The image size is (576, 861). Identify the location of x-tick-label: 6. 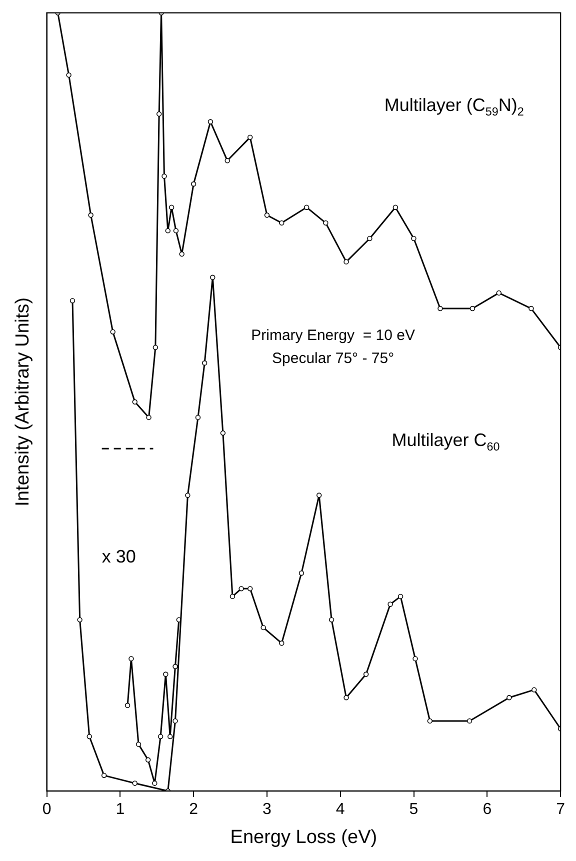
(487, 809).